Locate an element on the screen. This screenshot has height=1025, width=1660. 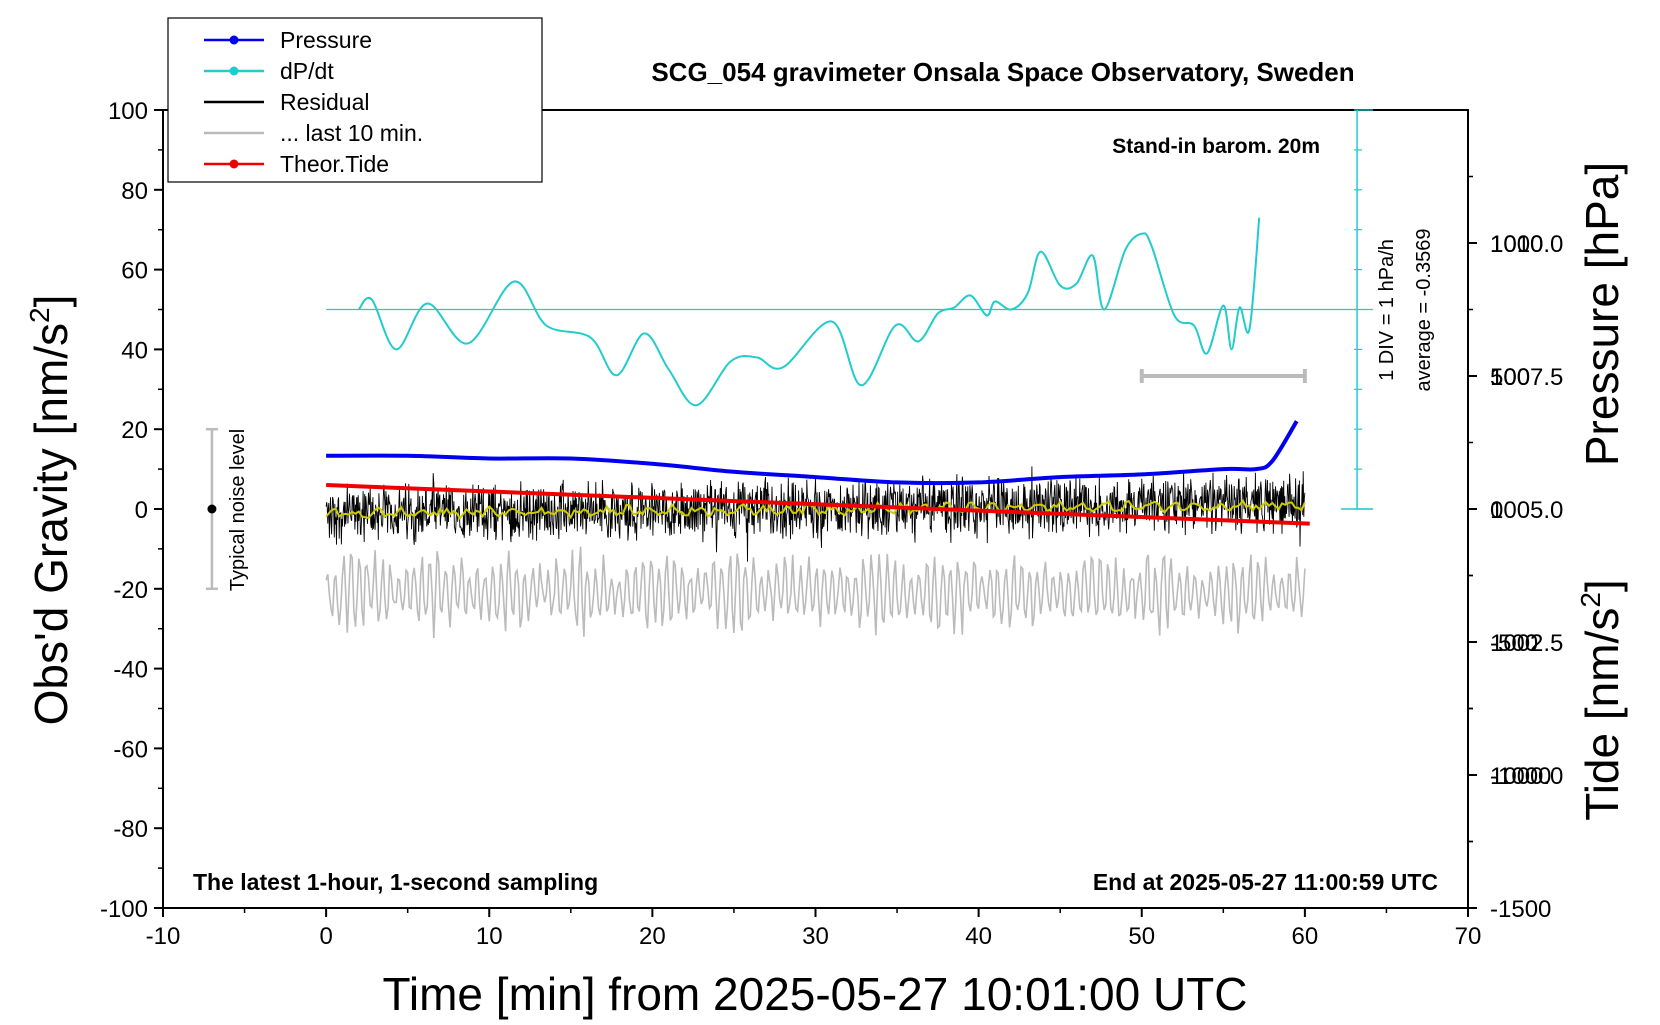
x-tick-label: 40 is located at coordinates (978, 936).